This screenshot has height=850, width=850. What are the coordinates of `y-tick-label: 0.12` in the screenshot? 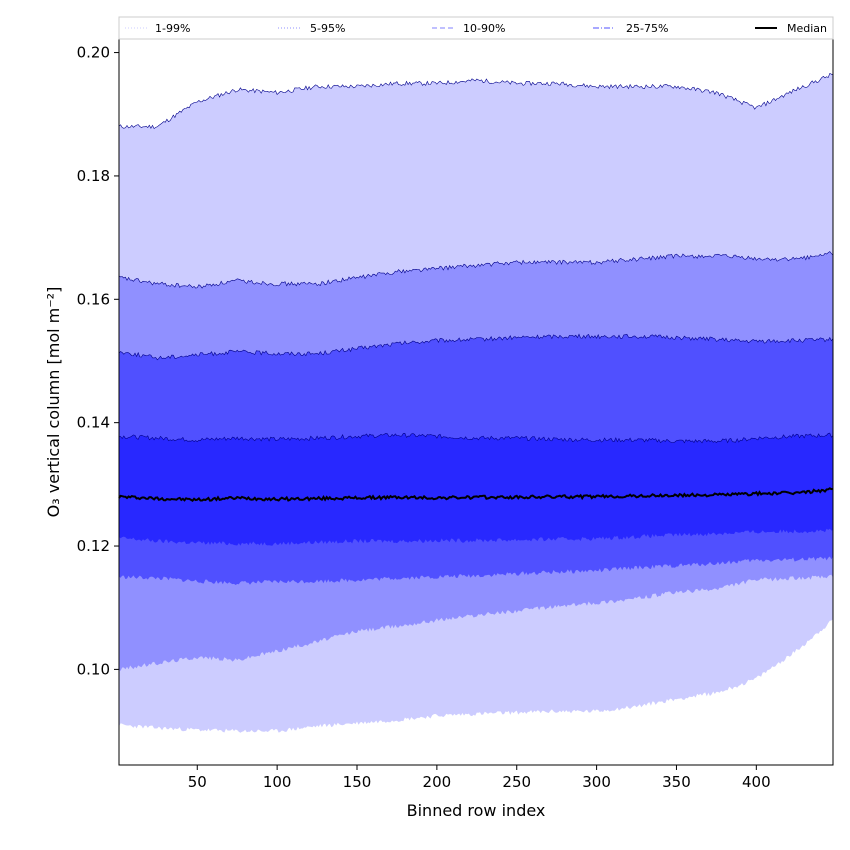 It's located at (93, 546).